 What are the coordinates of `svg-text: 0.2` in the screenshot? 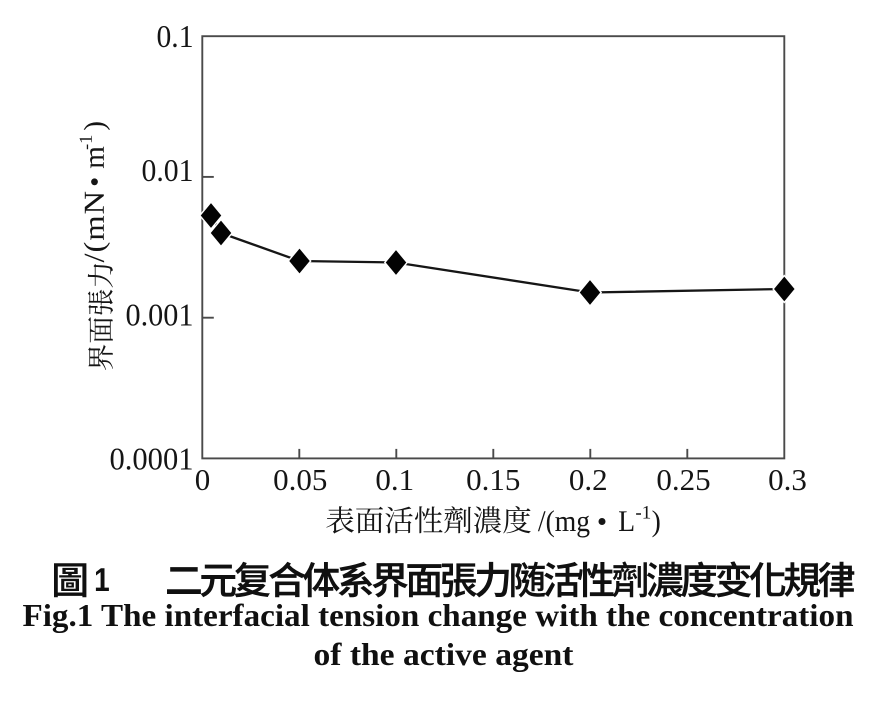 It's located at (588, 479).